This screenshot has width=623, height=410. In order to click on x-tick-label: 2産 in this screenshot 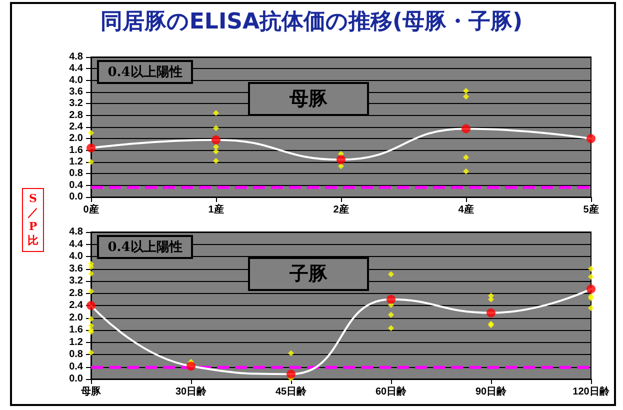, I will do `click(341, 210)`.